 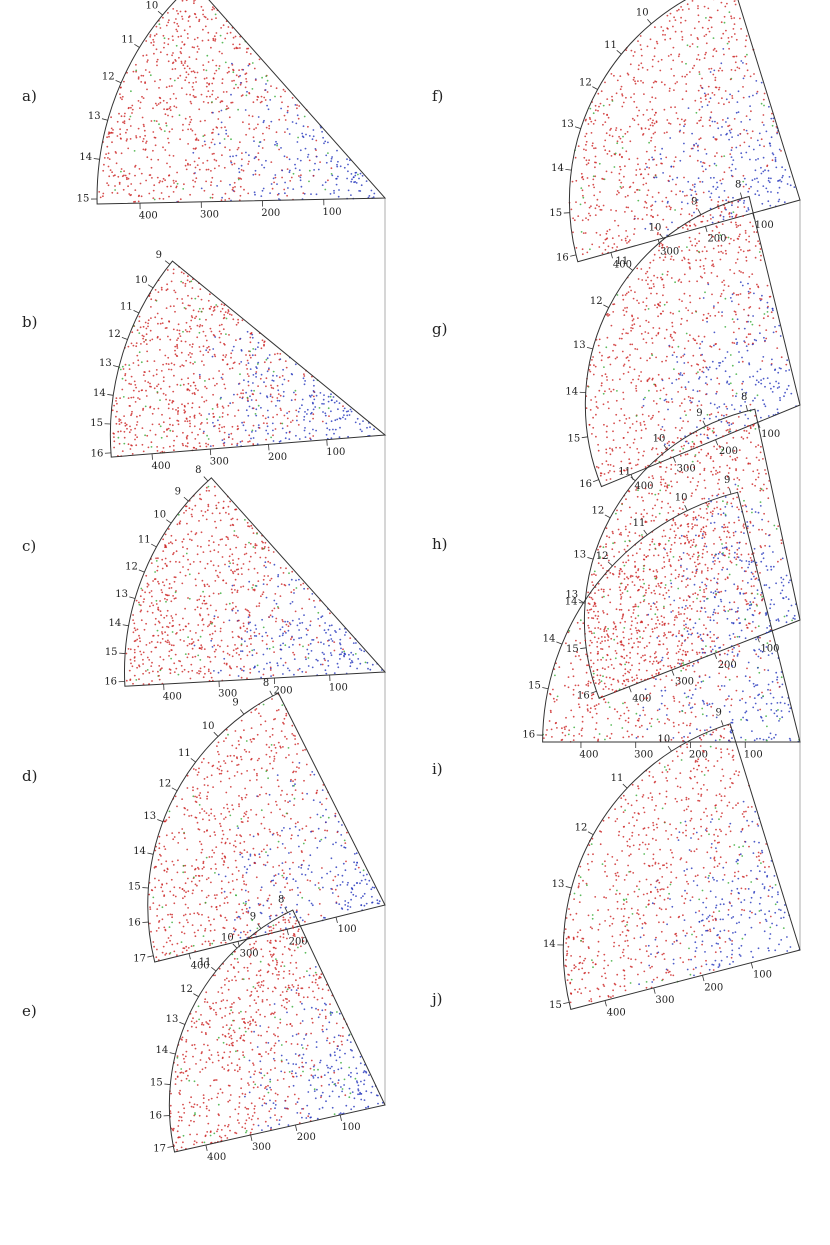 I want to click on distance-tick-label: 300, so click(x=219, y=462).